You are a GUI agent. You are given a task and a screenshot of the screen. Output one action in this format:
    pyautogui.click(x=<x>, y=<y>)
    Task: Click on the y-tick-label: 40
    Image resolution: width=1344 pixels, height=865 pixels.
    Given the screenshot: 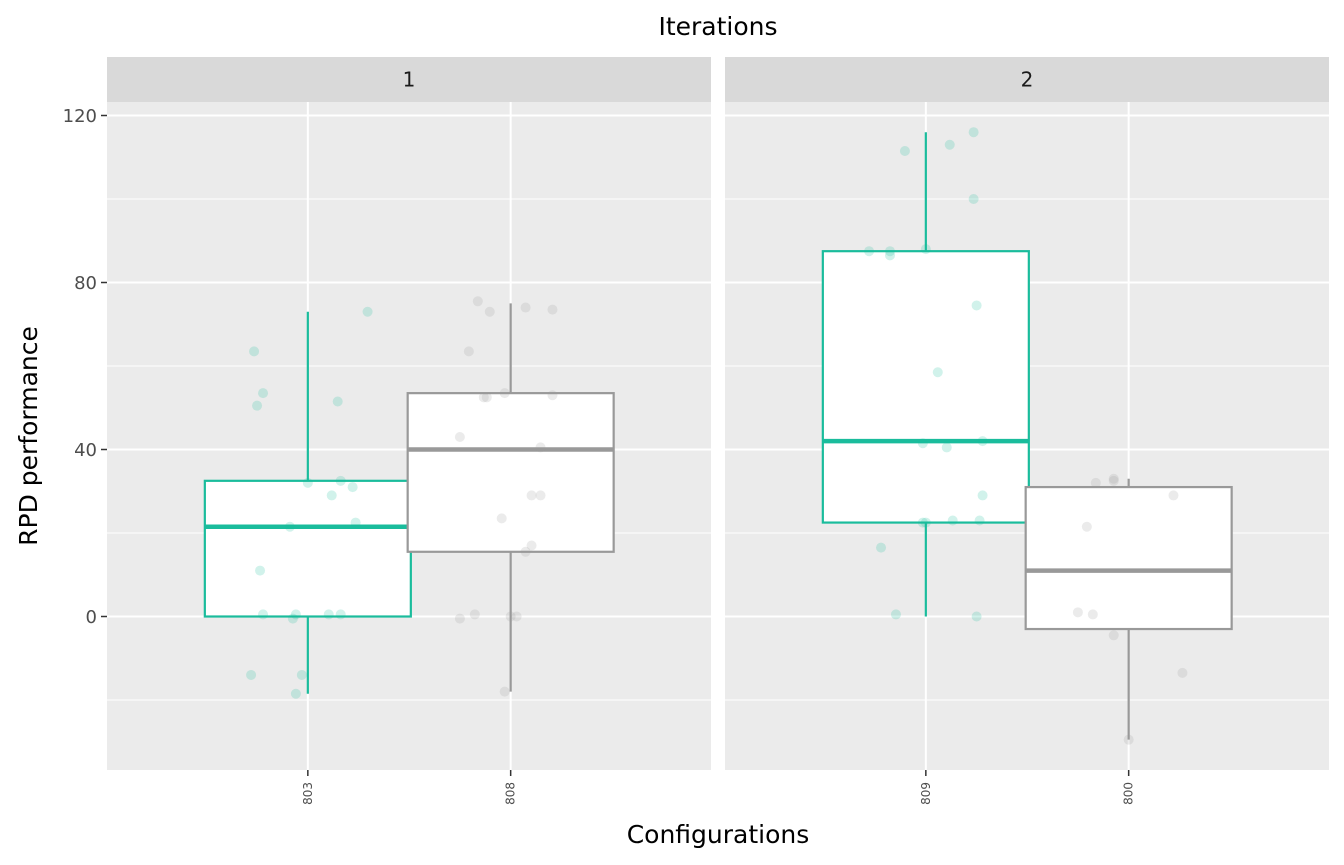 What is the action you would take?
    pyautogui.click(x=85, y=450)
    